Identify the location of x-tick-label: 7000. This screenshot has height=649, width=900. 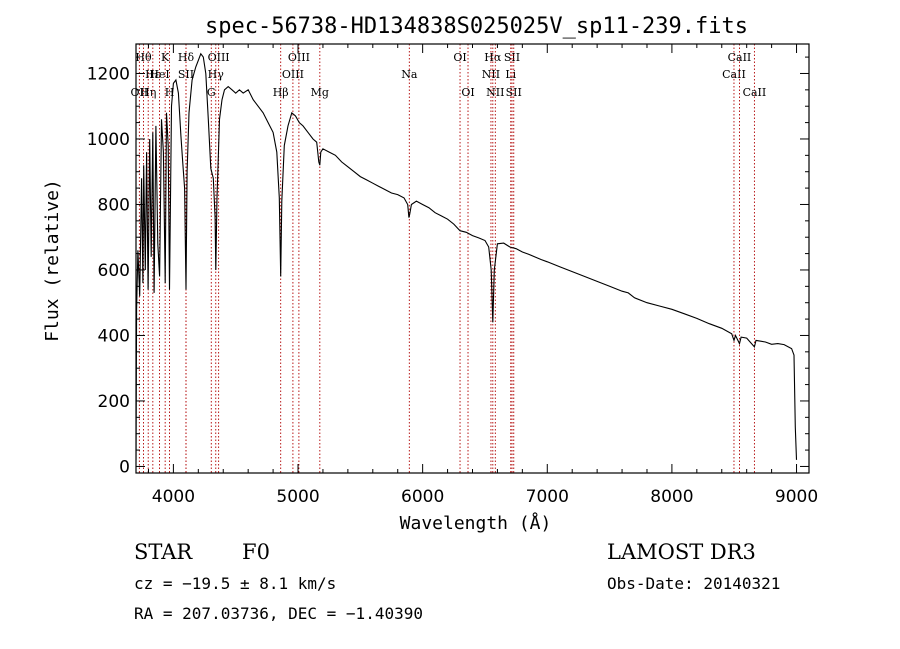
(547, 497).